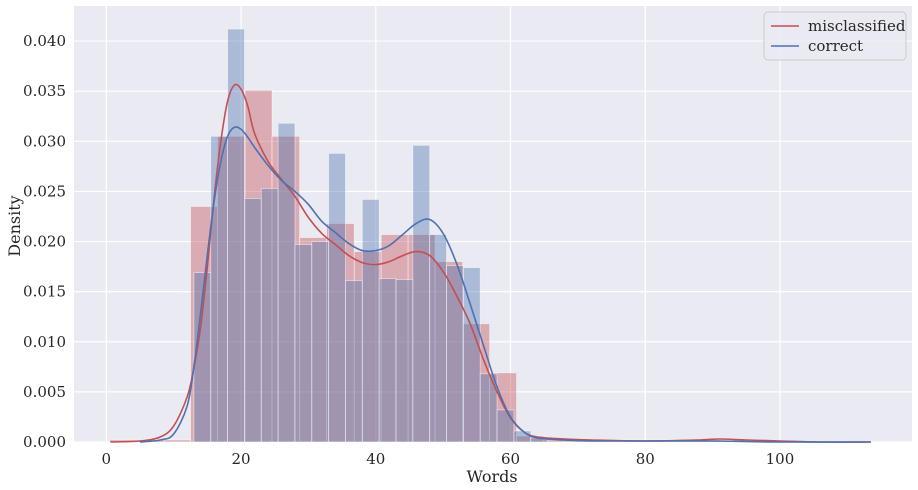 Image resolution: width=918 pixels, height=490 pixels. I want to click on x-tick-label: 40, so click(375, 459).